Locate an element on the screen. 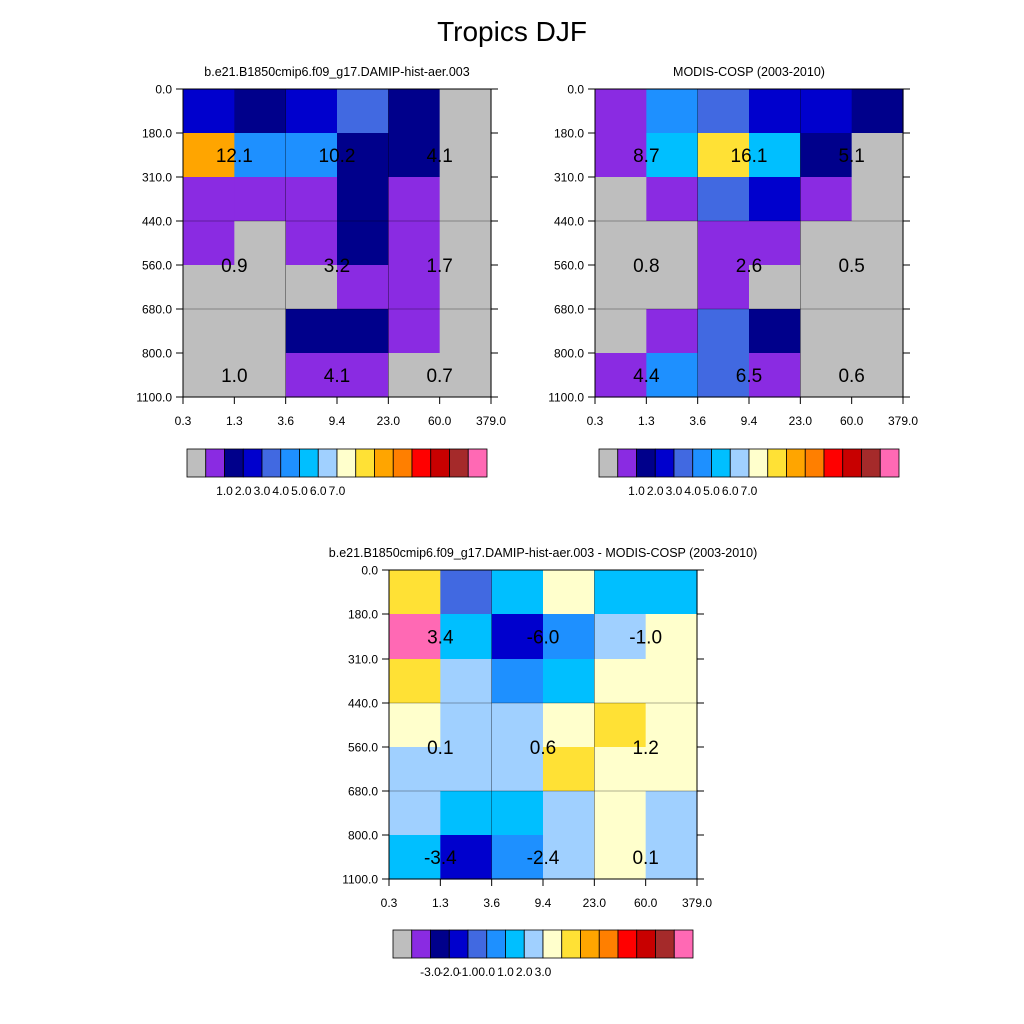 The image size is (1024, 1024). y-tick-label: 0.0 is located at coordinates (163, 90).